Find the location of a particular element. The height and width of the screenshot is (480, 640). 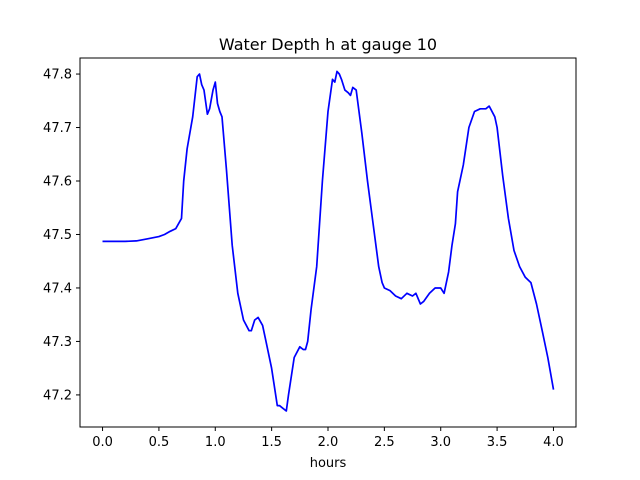

x-tick-label: 3.0 is located at coordinates (440, 442).